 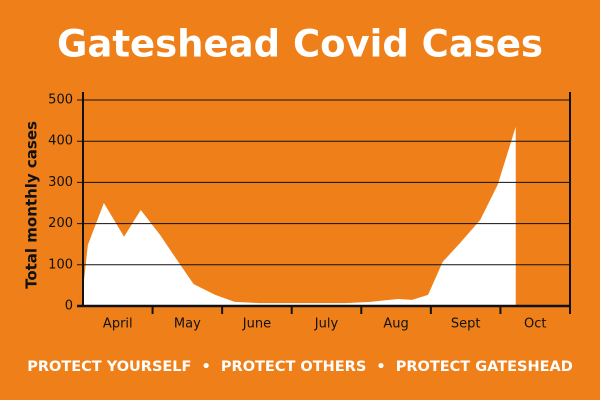 I want to click on y-tick-label: 100, so click(x=60, y=264).